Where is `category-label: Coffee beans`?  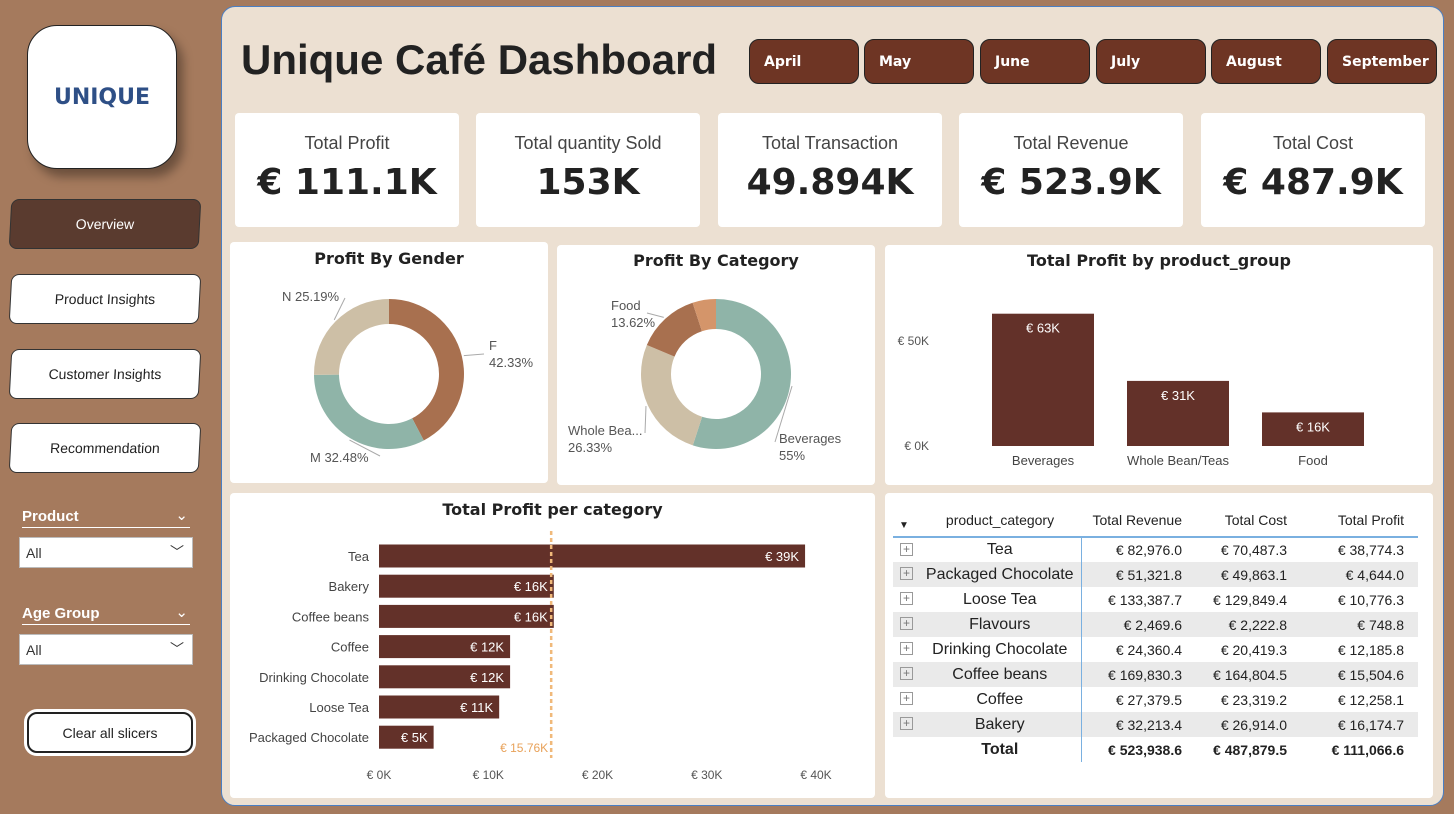
category-label: Coffee beans is located at coordinates (331, 616).